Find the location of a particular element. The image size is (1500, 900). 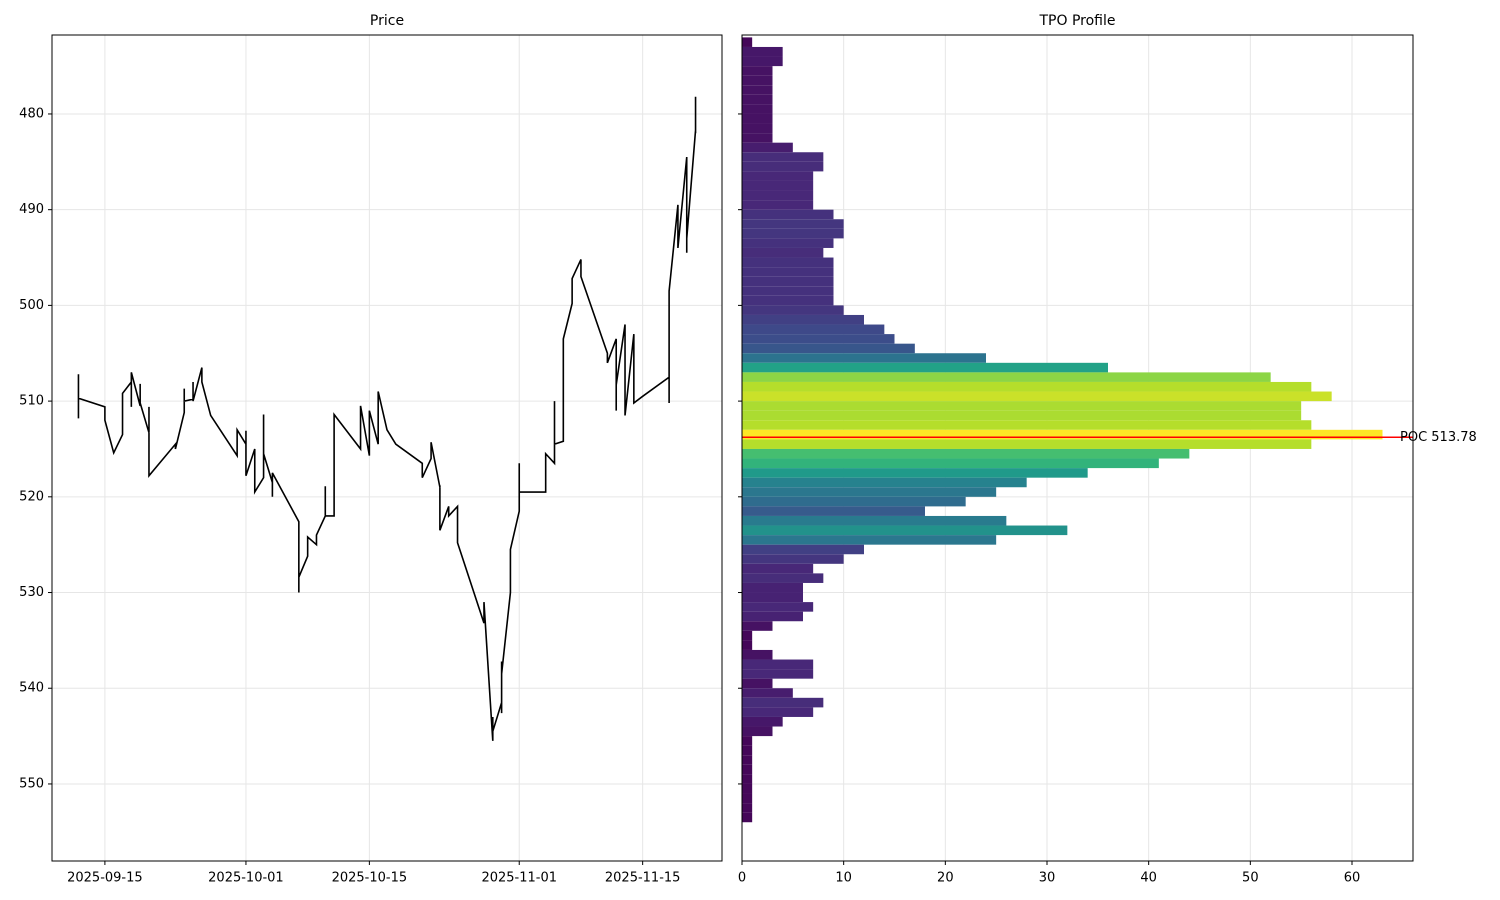

x-tick-label: 10 is located at coordinates (843, 878).